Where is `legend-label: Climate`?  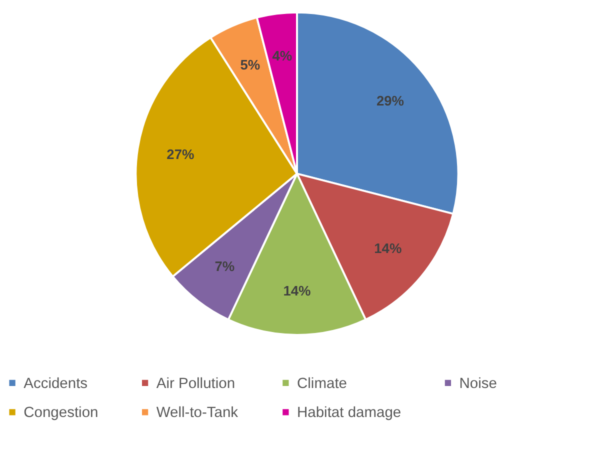 legend-label: Climate is located at coordinates (322, 384).